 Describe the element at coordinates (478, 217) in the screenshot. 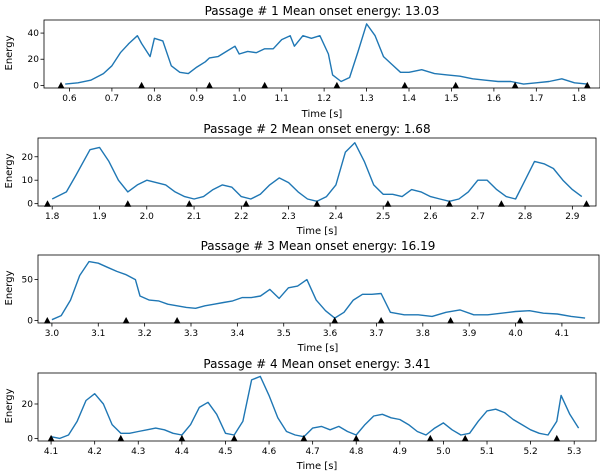

I see `x-tick-label: 2.7` at that location.